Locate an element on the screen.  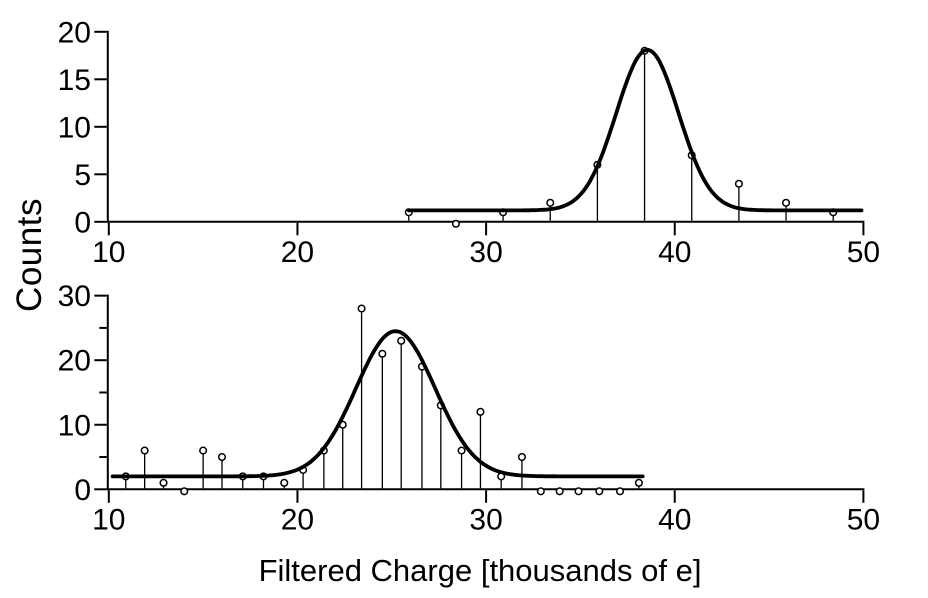
y-axis-title: Counts is located at coordinates (29, 255).